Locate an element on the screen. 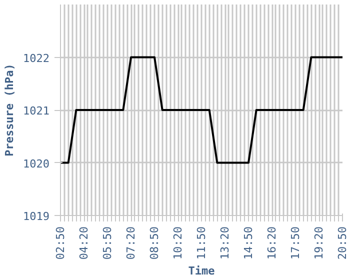 The height and width of the screenshot is (280, 350). x-axis-title: Time is located at coordinates (202, 271).